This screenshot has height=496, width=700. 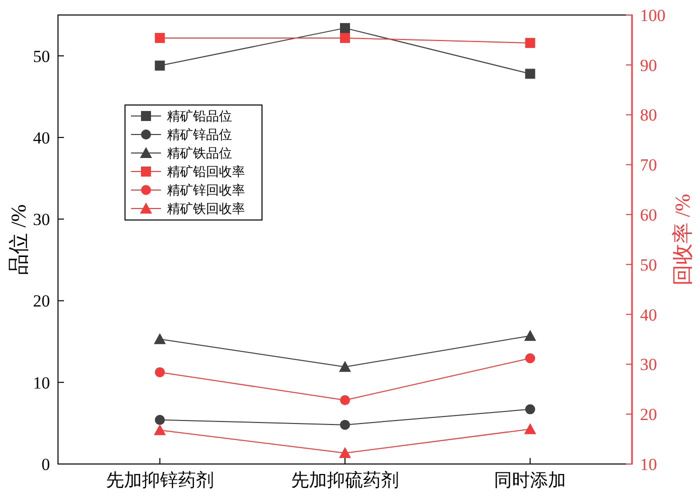 I want to click on legend-label: 精矿铅品位, so click(x=199, y=116).